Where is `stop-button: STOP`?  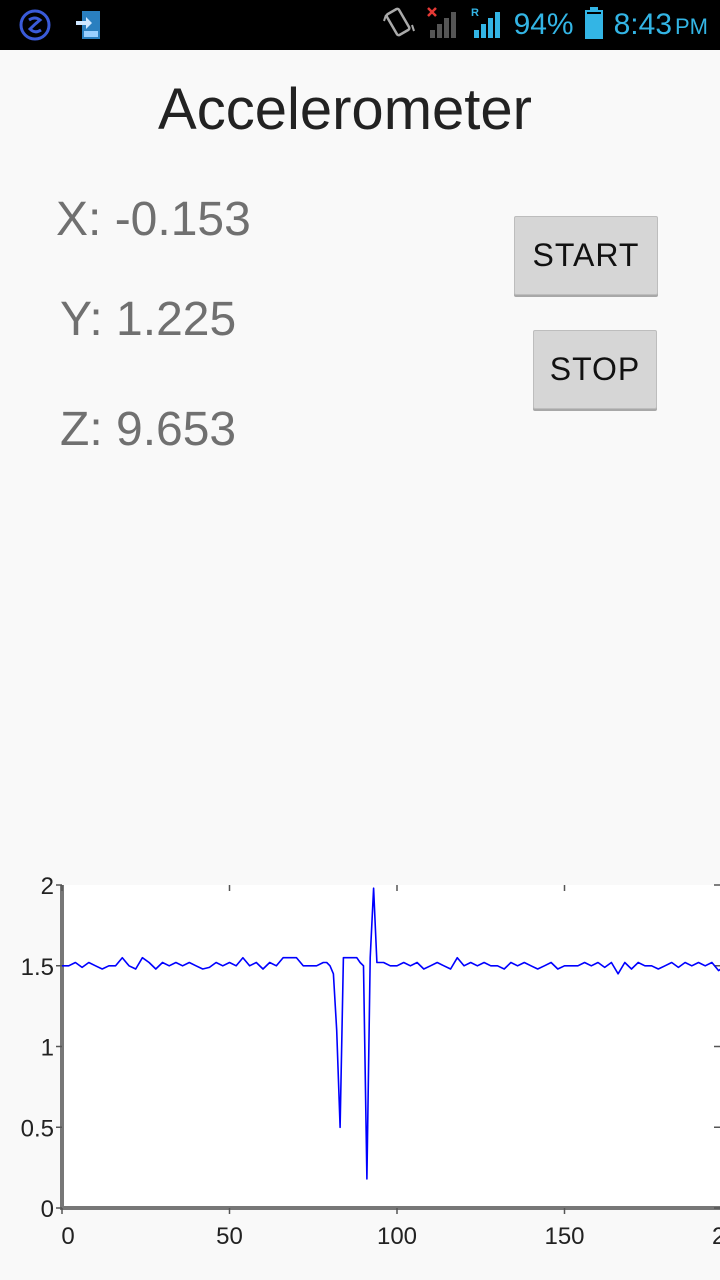
stop-button: STOP is located at coordinates (595, 369).